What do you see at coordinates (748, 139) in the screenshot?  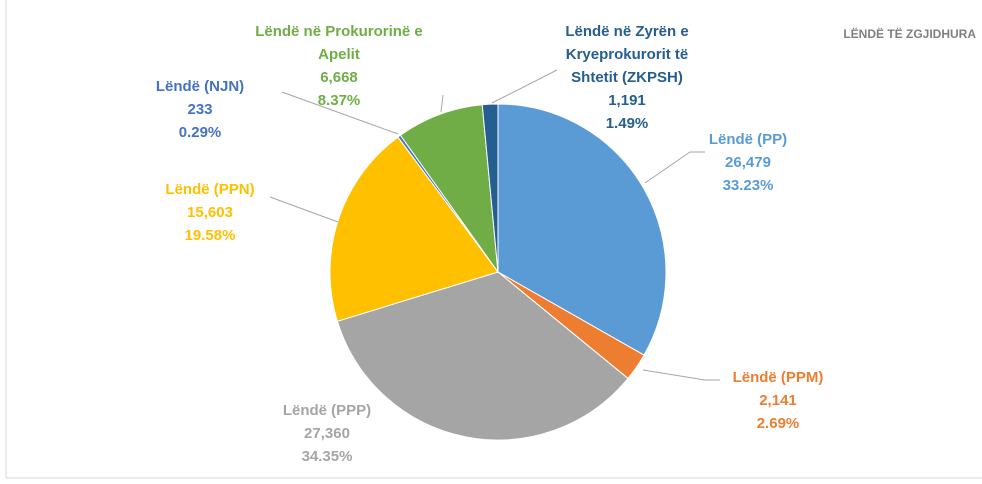 I see `label-name: Lëndë (PP)` at bounding box center [748, 139].